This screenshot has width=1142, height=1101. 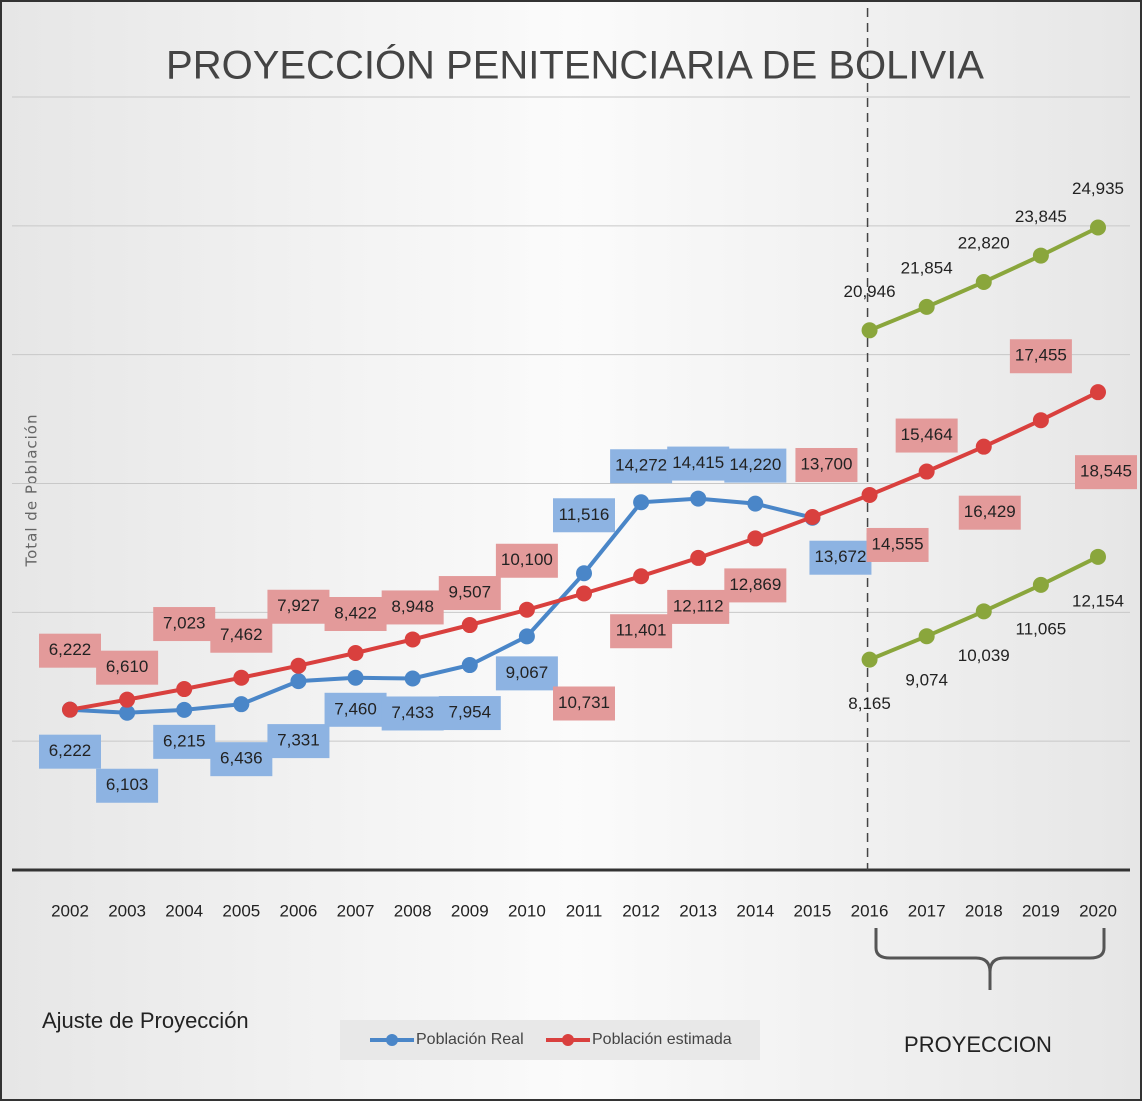 What do you see at coordinates (184, 740) in the screenshot?
I see `data-label: 6,215` at bounding box center [184, 740].